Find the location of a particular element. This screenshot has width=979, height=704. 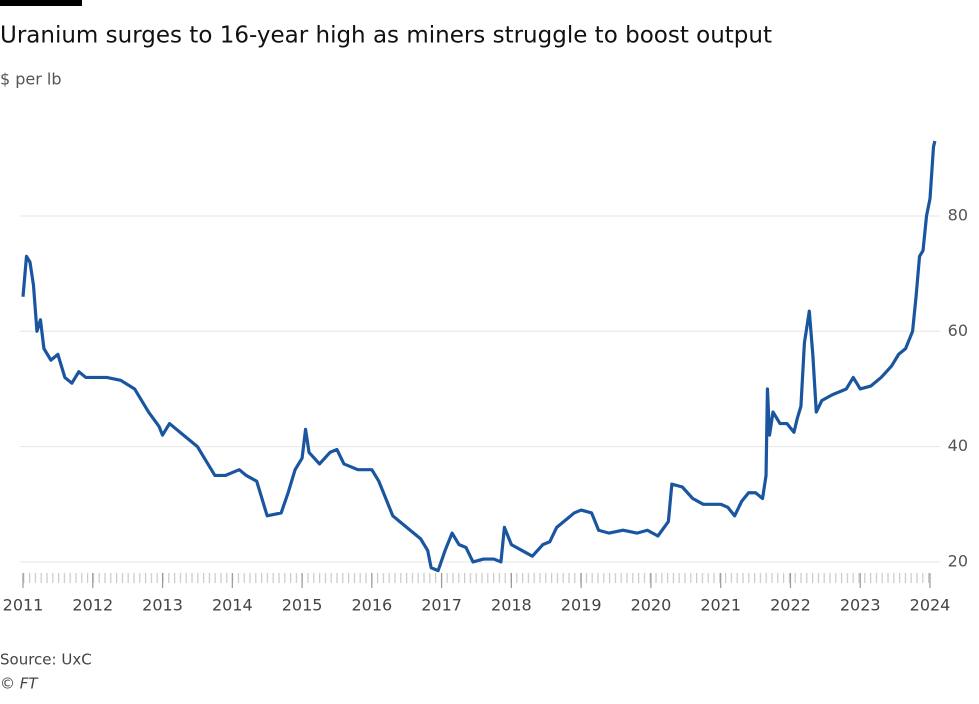

y-tick-label: 40 is located at coordinates (958, 445).